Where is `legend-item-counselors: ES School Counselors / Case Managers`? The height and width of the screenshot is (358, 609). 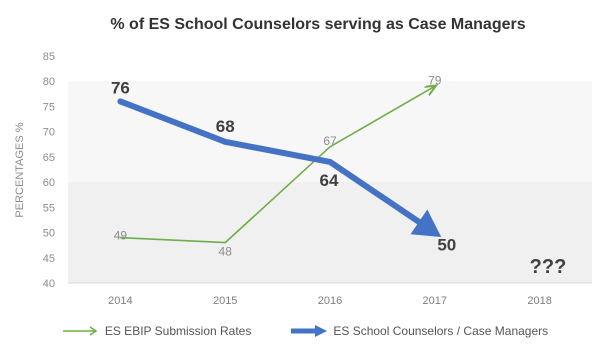
legend-item-counselors: ES School Counselors / Case Managers is located at coordinates (418, 331).